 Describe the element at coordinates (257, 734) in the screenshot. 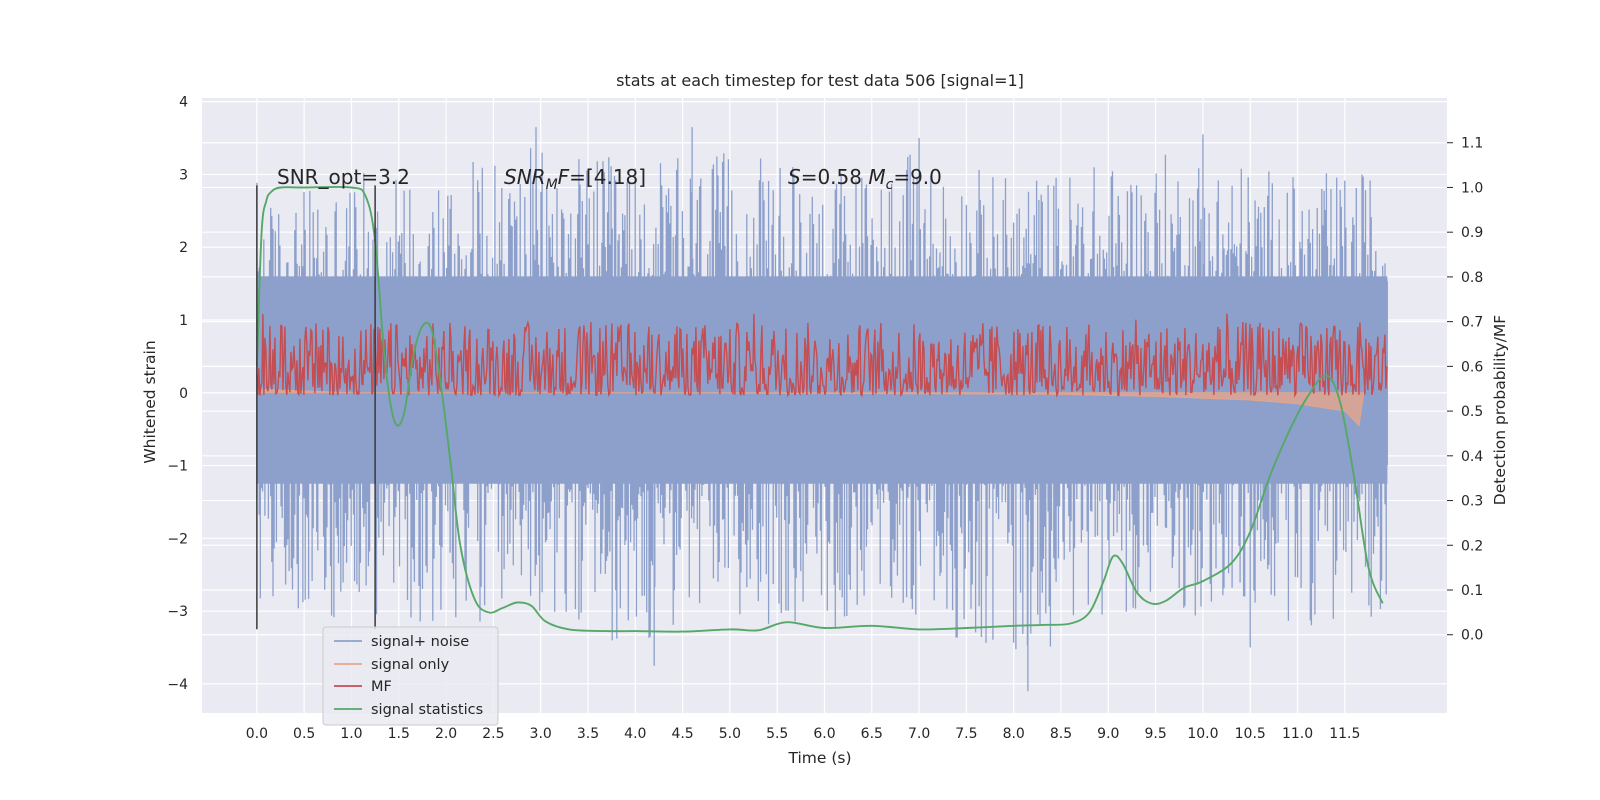

I see `x-tick-label: 0.0` at that location.